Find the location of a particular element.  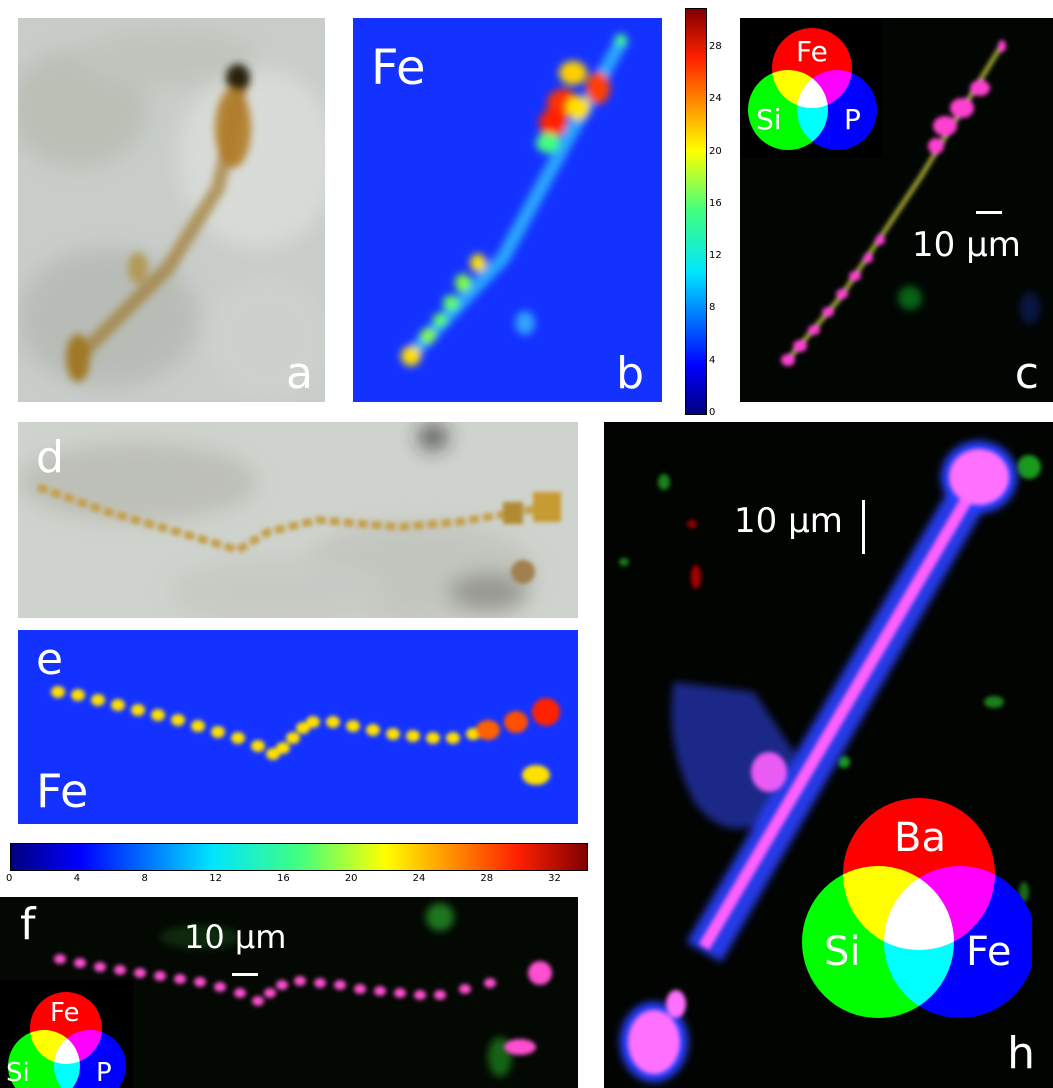

panel-h-scale-bar-label: 10 µm is located at coordinates (788, 521).